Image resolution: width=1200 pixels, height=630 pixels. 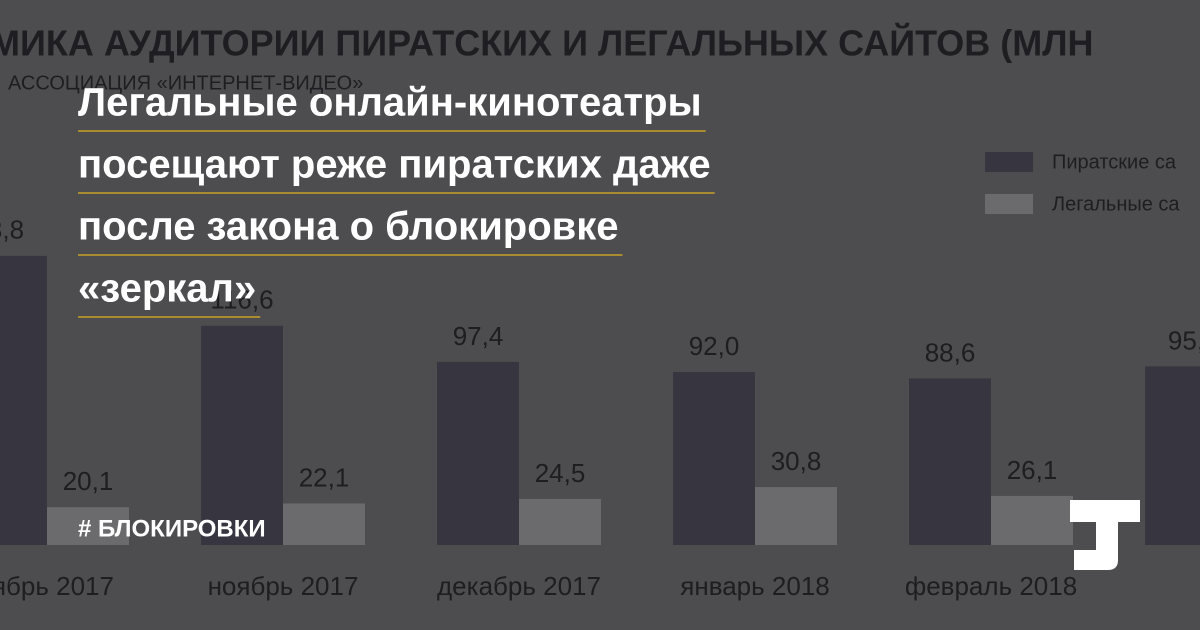 I want to click on value-label: 95,, so click(x=1184, y=340).